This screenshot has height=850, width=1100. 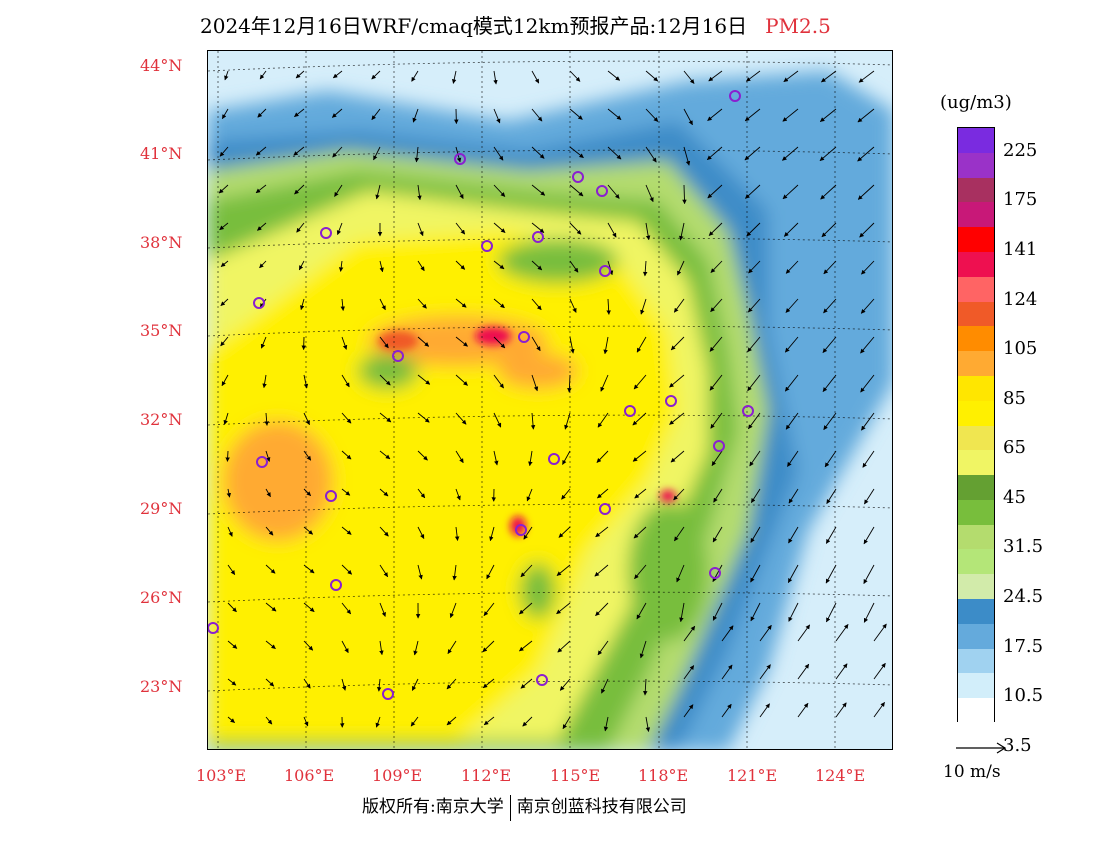 I want to click on legend-label-10: 17.5, so click(x=1023, y=646).